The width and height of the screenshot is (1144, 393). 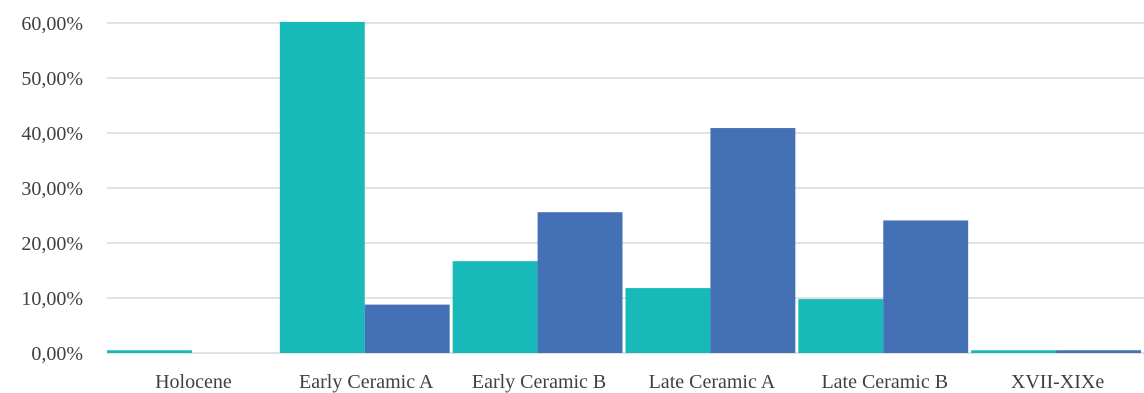 What do you see at coordinates (52, 24) in the screenshot?
I see `y-tick-label: 60,00%` at bounding box center [52, 24].